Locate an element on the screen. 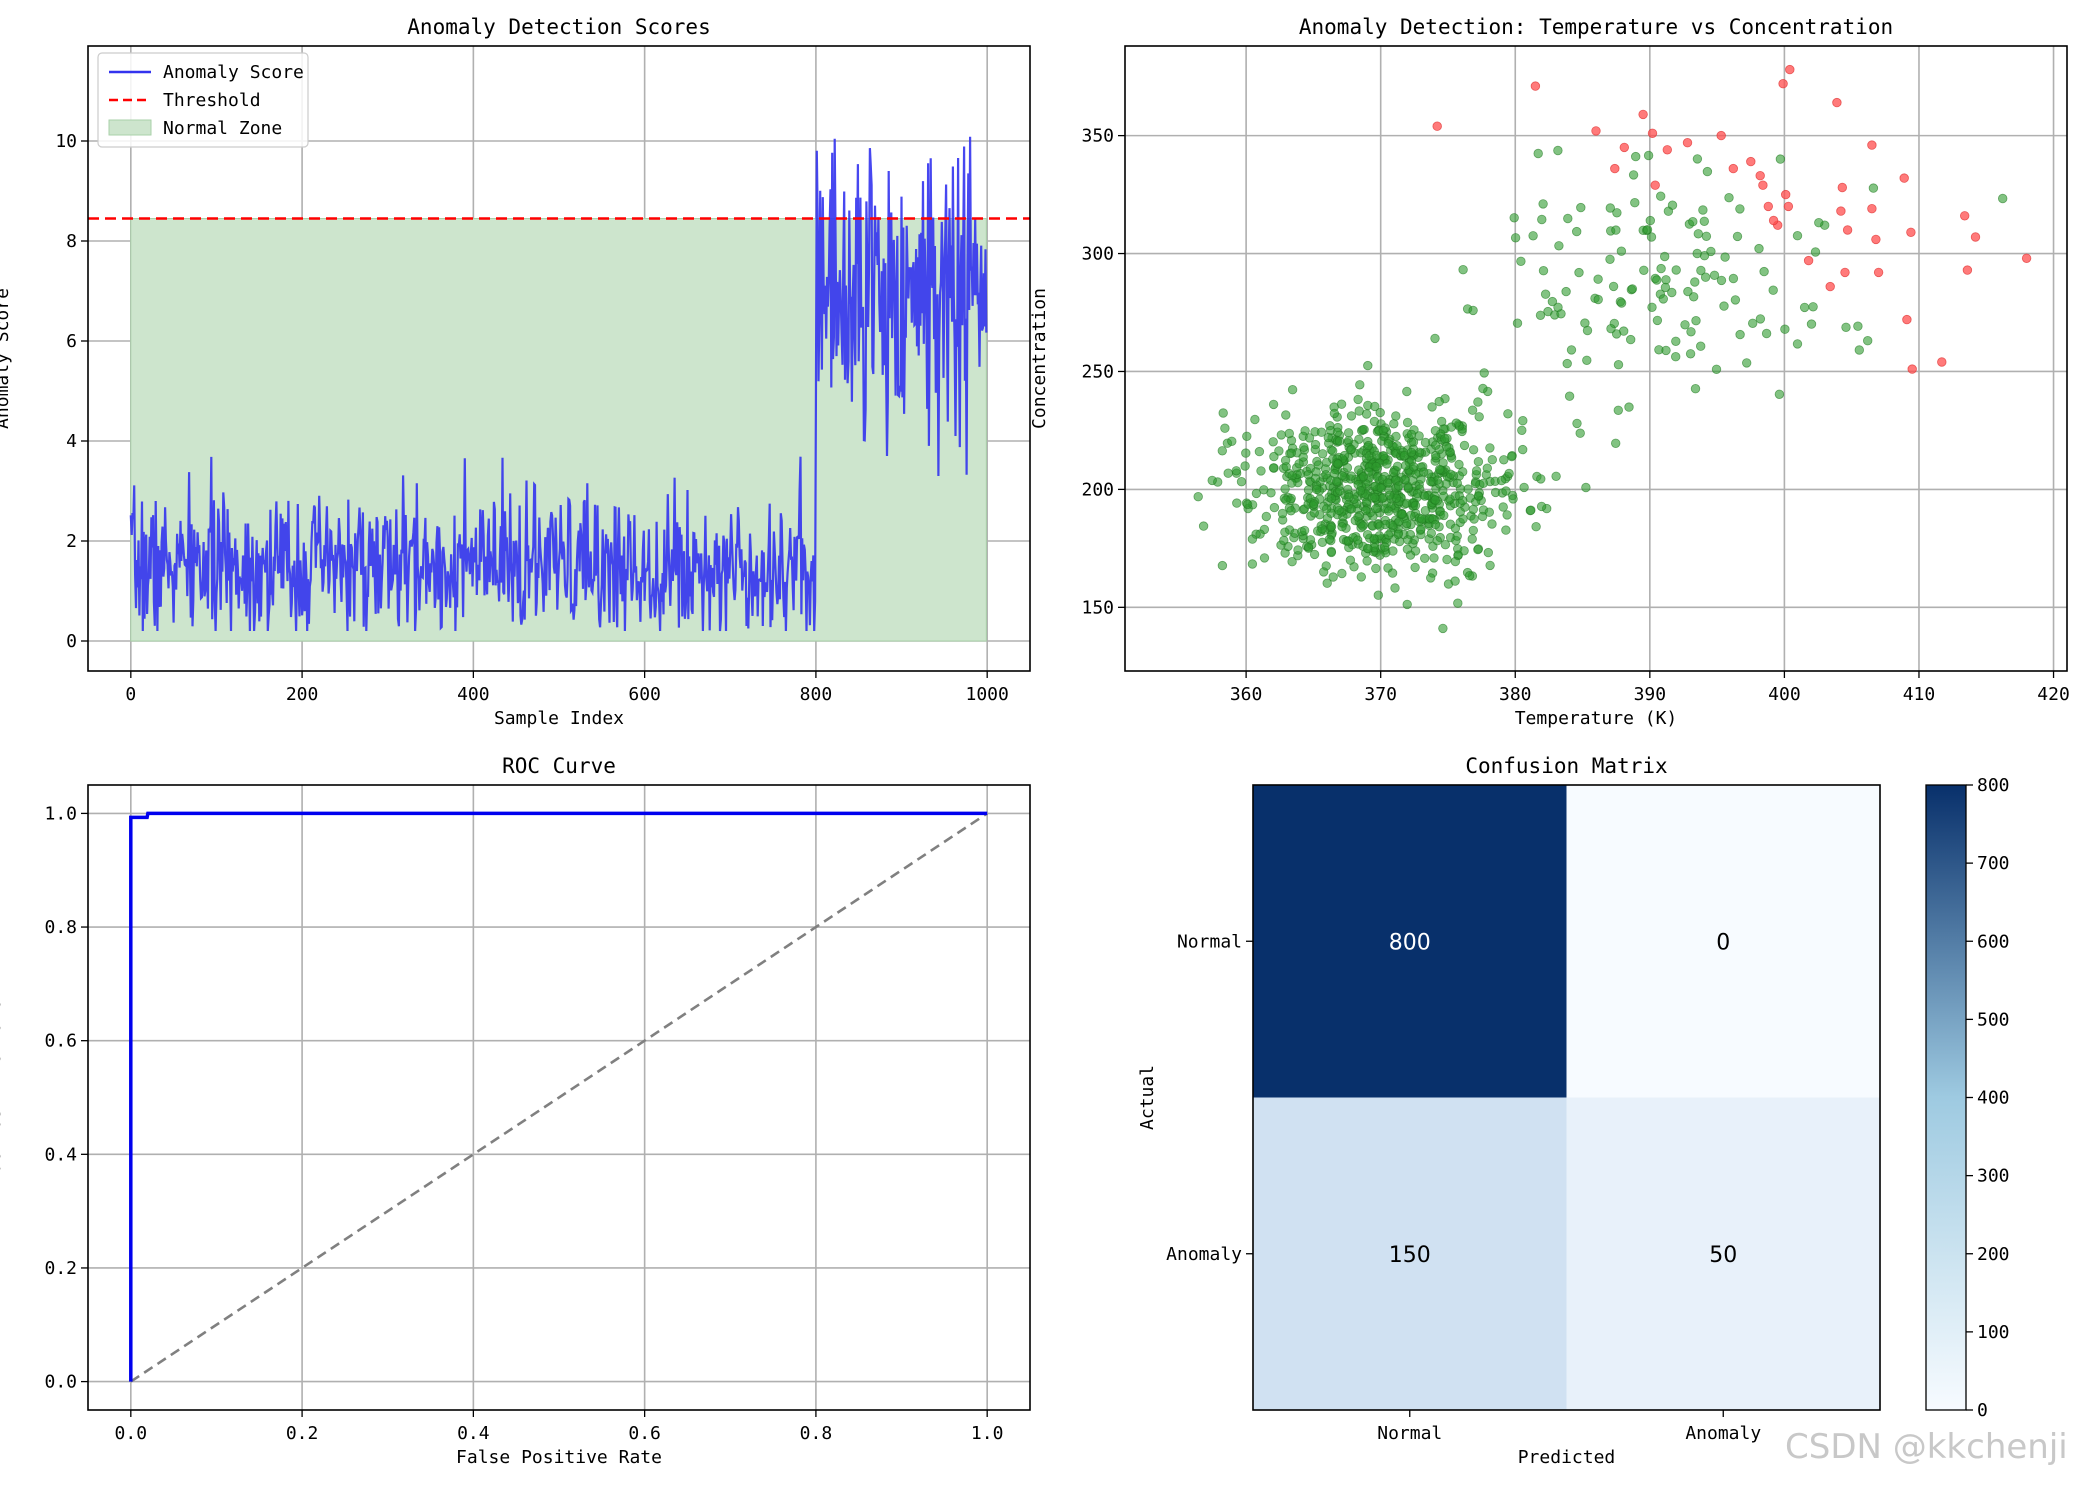  scores-legend: Anomaly Score Threshold Normal Zone is located at coordinates (203, 100).